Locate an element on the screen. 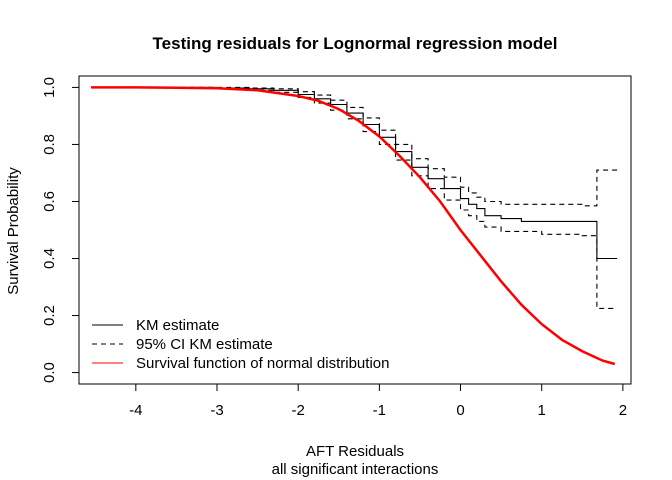  y-tick-label: 1.0 is located at coordinates (49, 87).